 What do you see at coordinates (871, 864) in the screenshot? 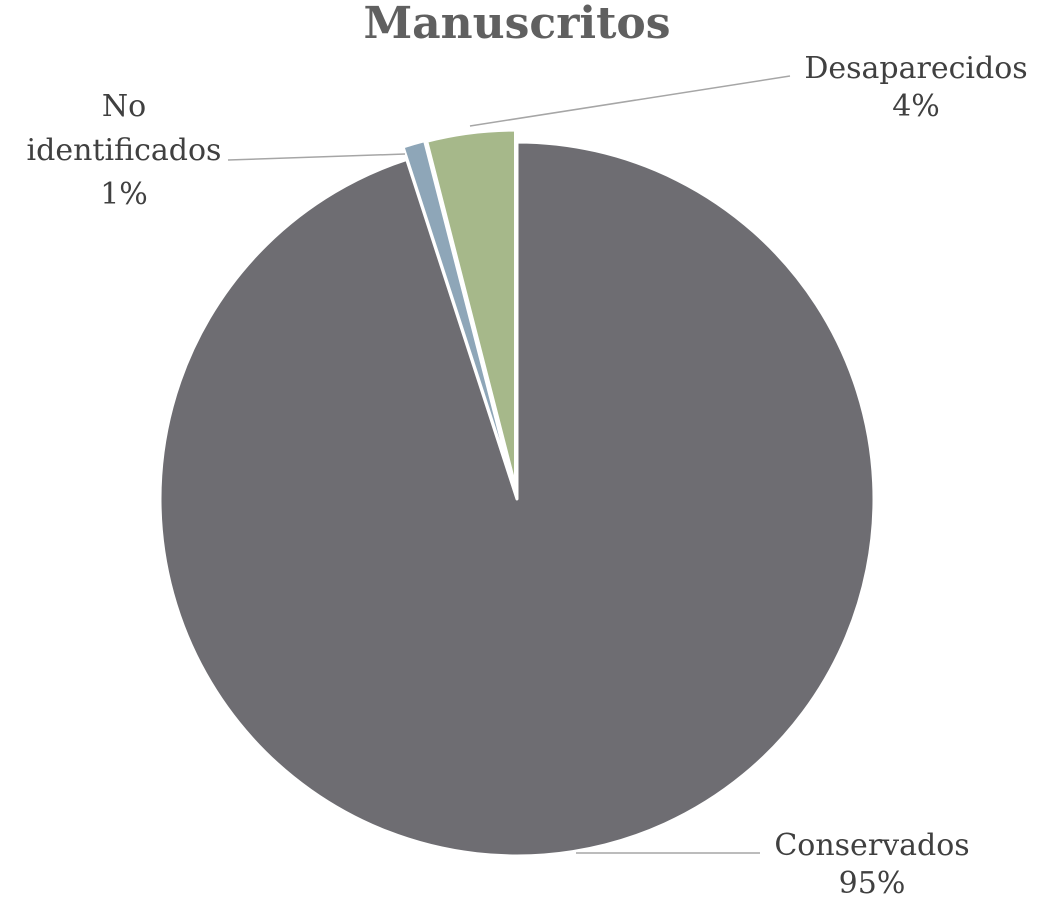
I see `data-label-conservados: Conservados 95%` at bounding box center [871, 864].